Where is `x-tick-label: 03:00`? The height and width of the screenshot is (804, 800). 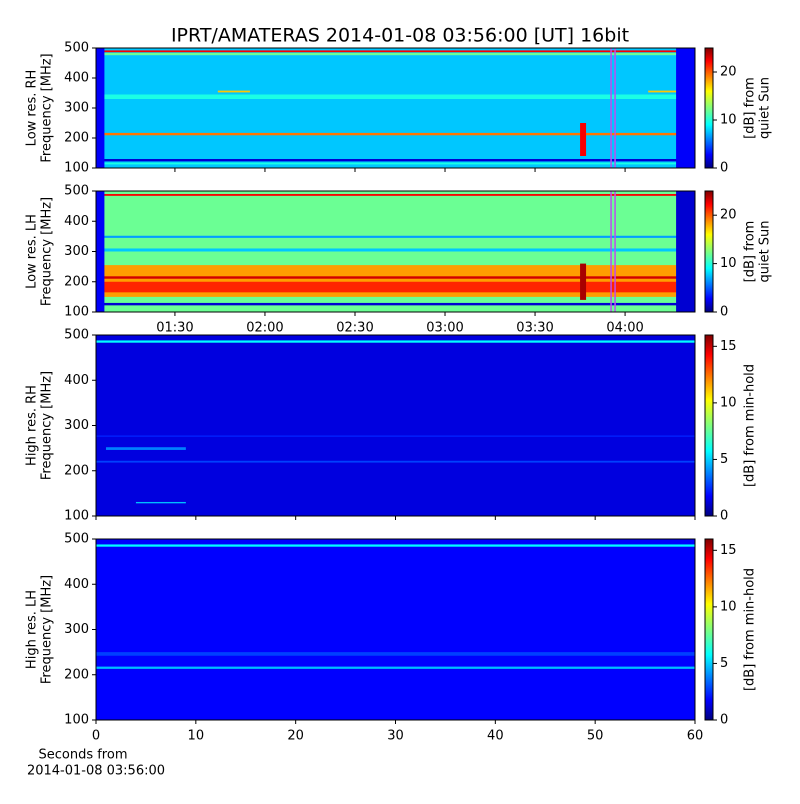 x-tick-label: 03:00 is located at coordinates (444, 328).